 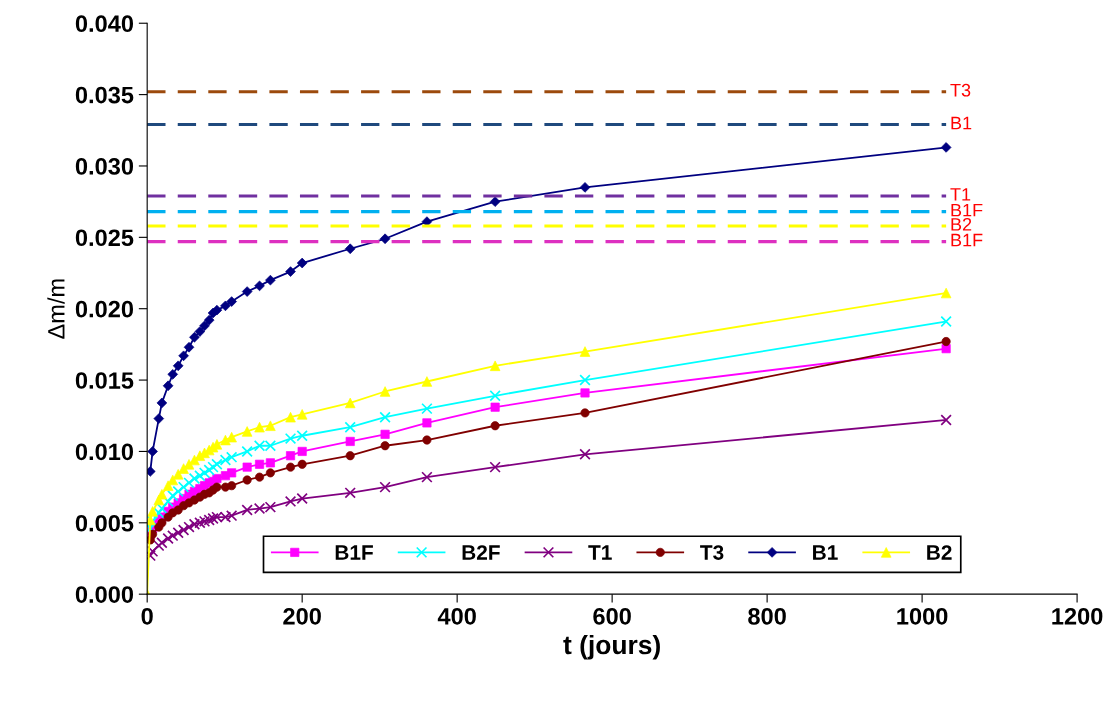 What do you see at coordinates (104, 380) in the screenshot?
I see `y-tick-label: 0.015` at bounding box center [104, 380].